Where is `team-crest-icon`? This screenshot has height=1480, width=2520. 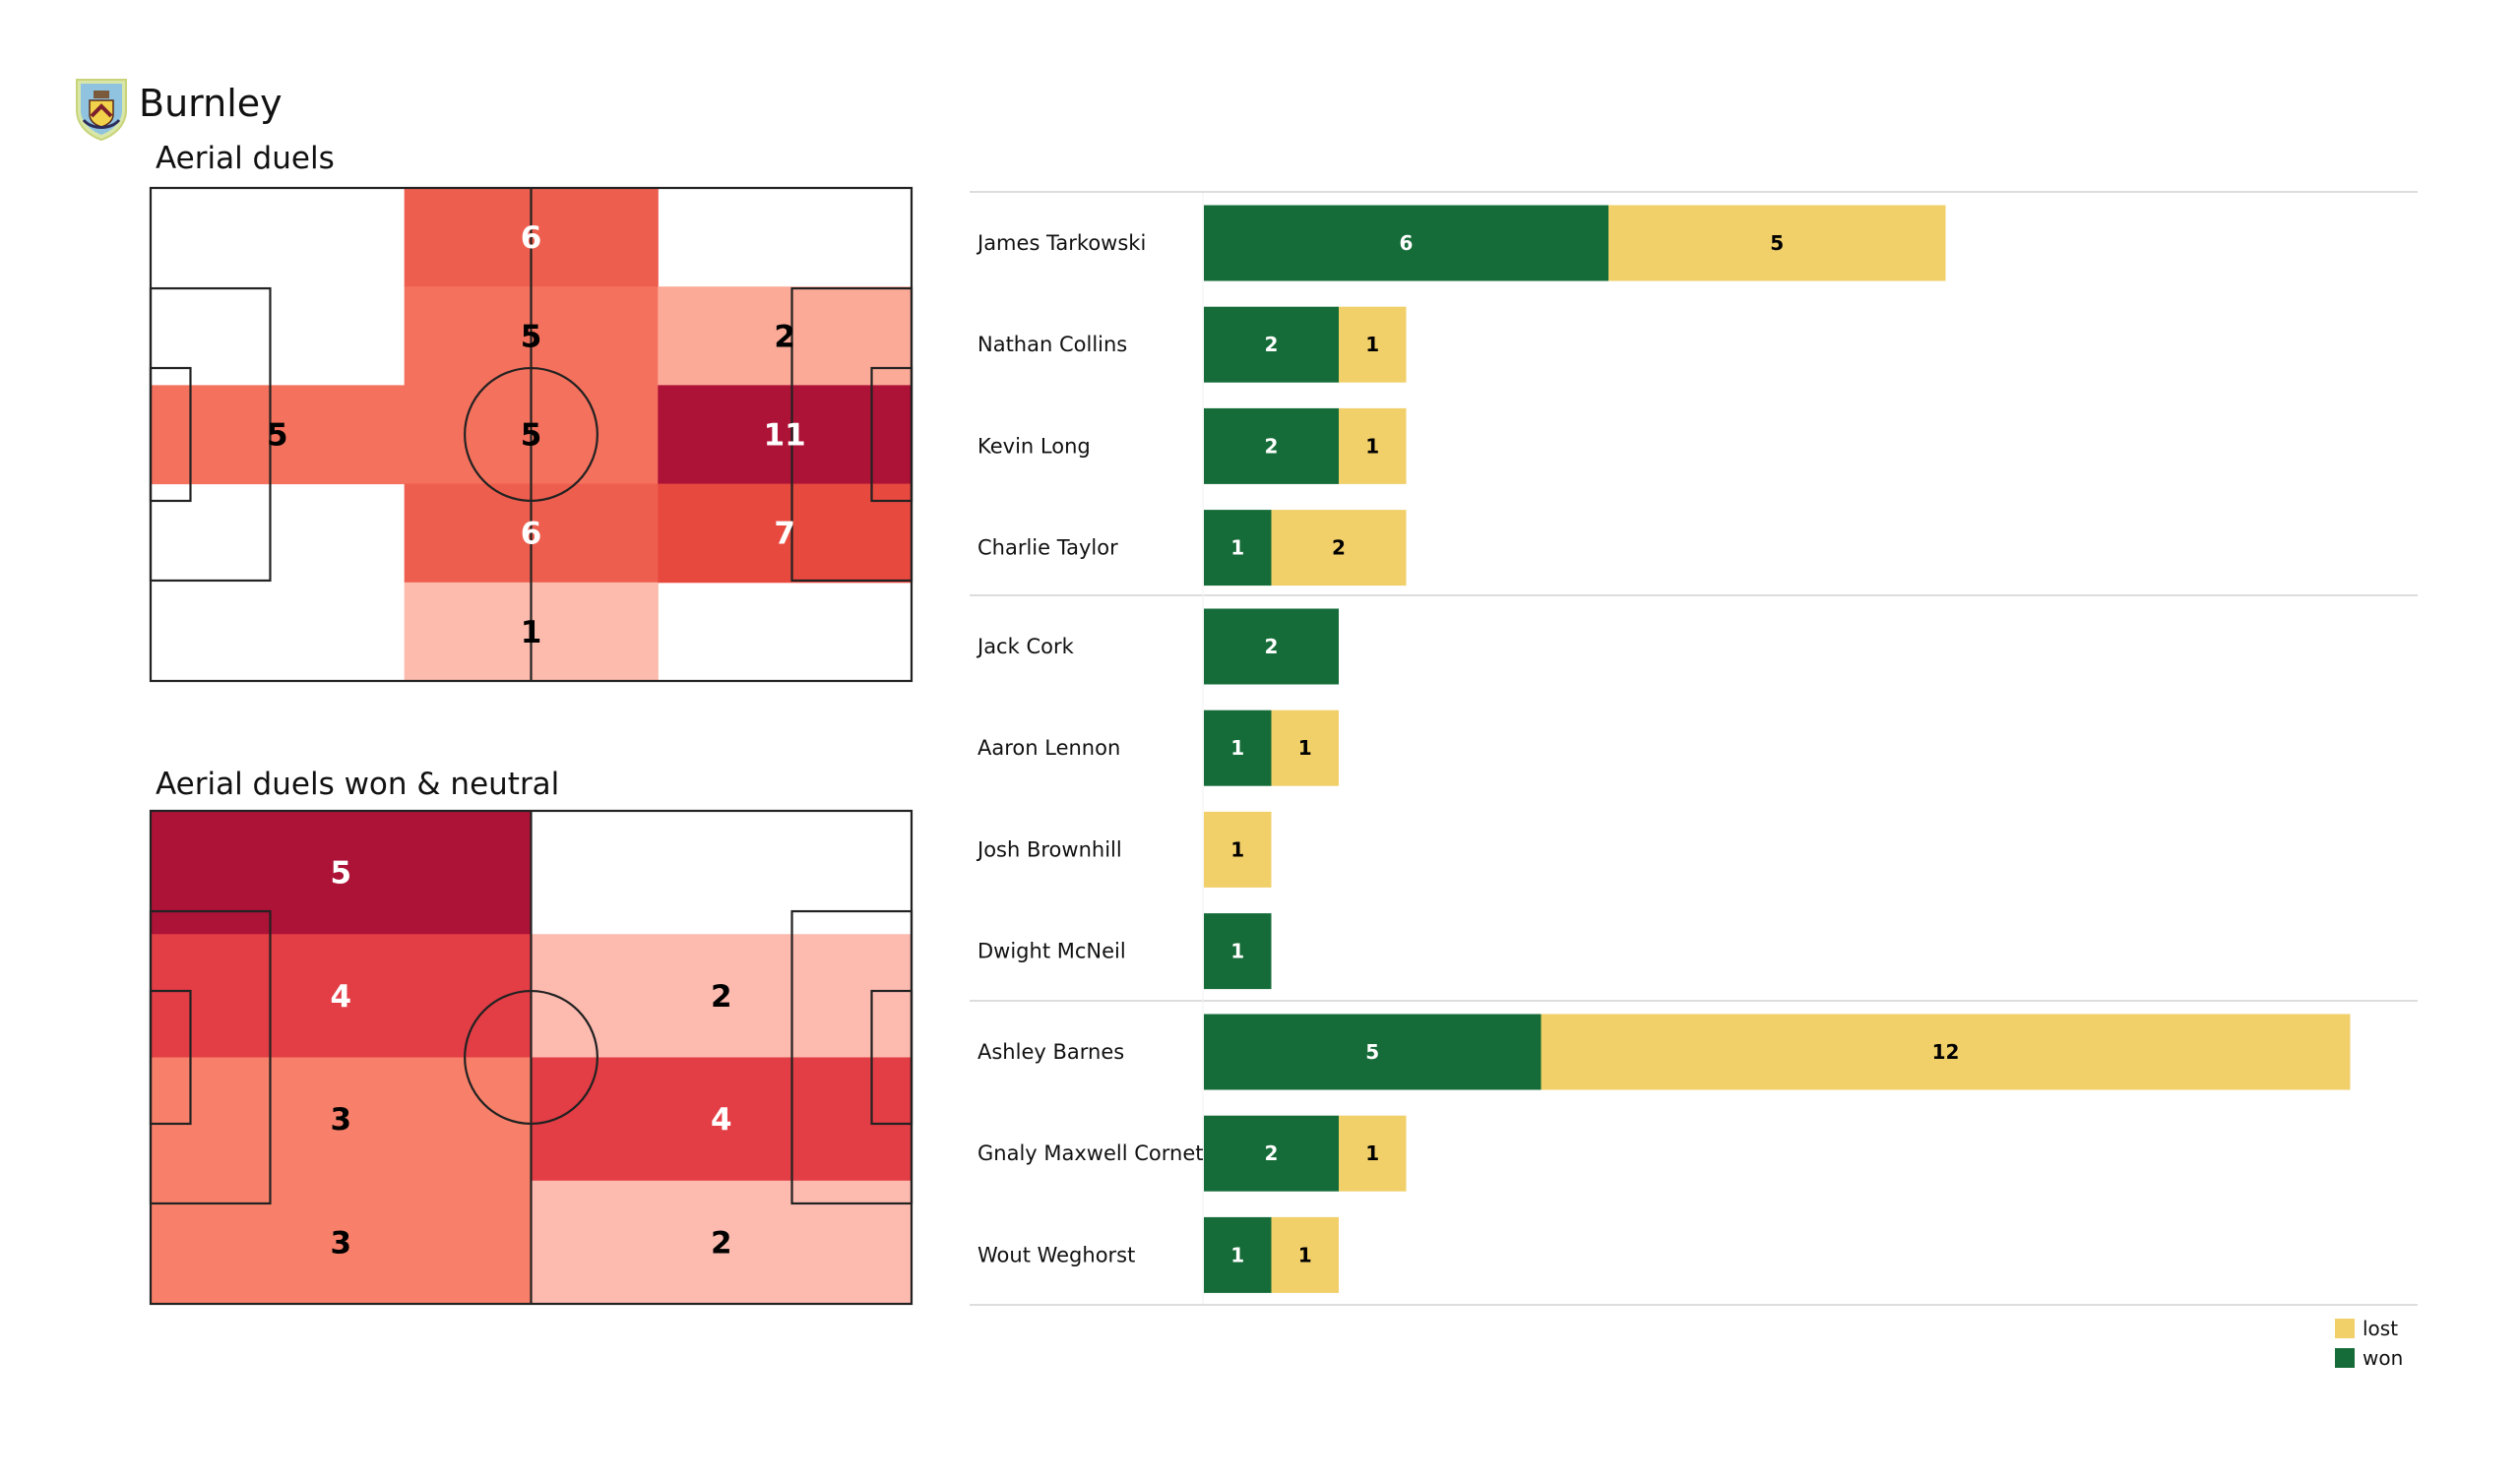 team-crest-icon is located at coordinates (101, 110).